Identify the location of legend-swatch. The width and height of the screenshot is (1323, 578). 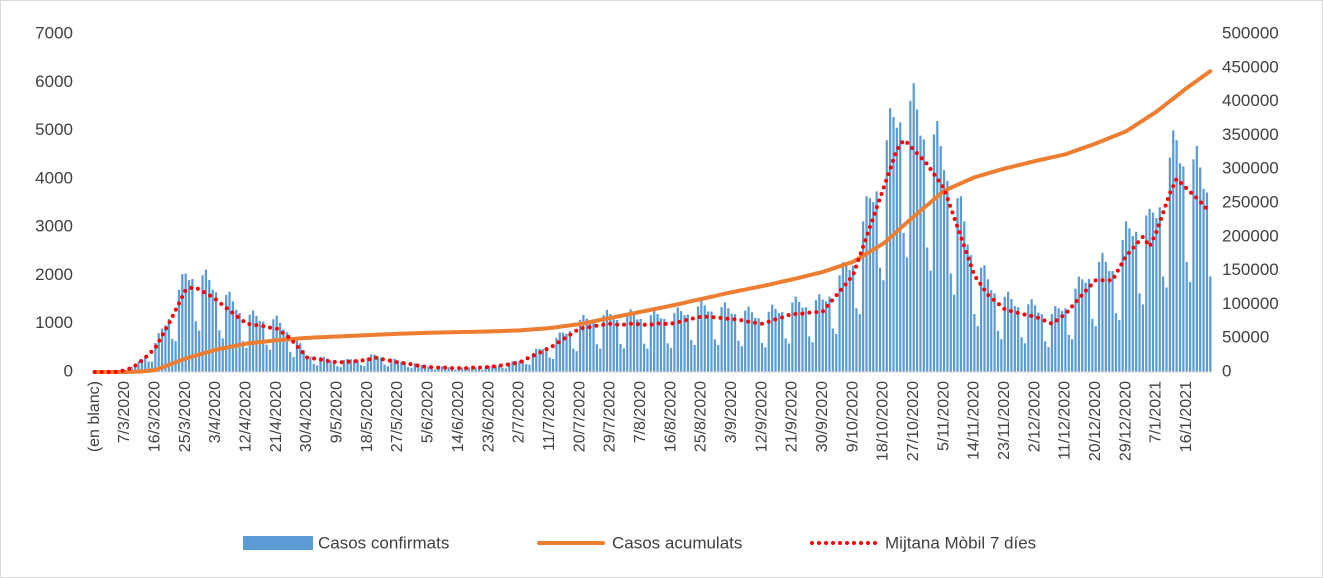
(278, 543).